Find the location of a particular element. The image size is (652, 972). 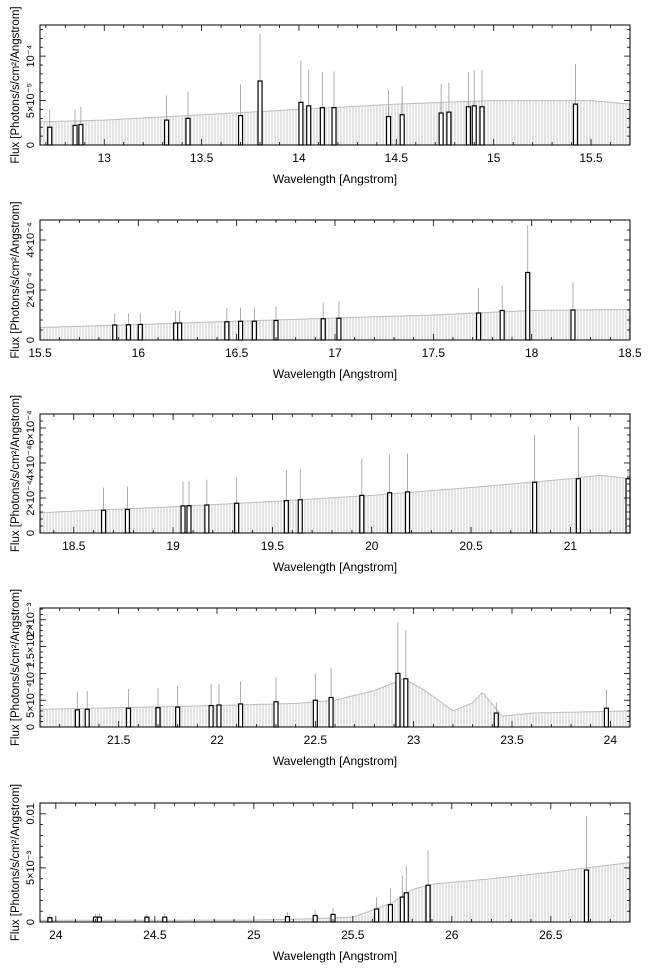

x-tick-label: 13.5 is located at coordinates (202, 158).